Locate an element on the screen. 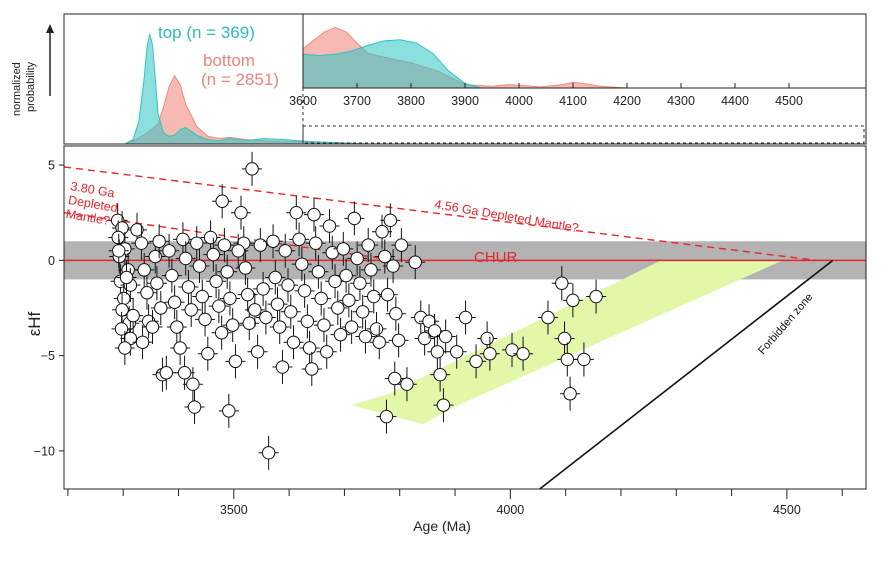 Image resolution: width=891 pixels, height=561 pixels. y-axis-label: εHf is located at coordinates (34, 323).